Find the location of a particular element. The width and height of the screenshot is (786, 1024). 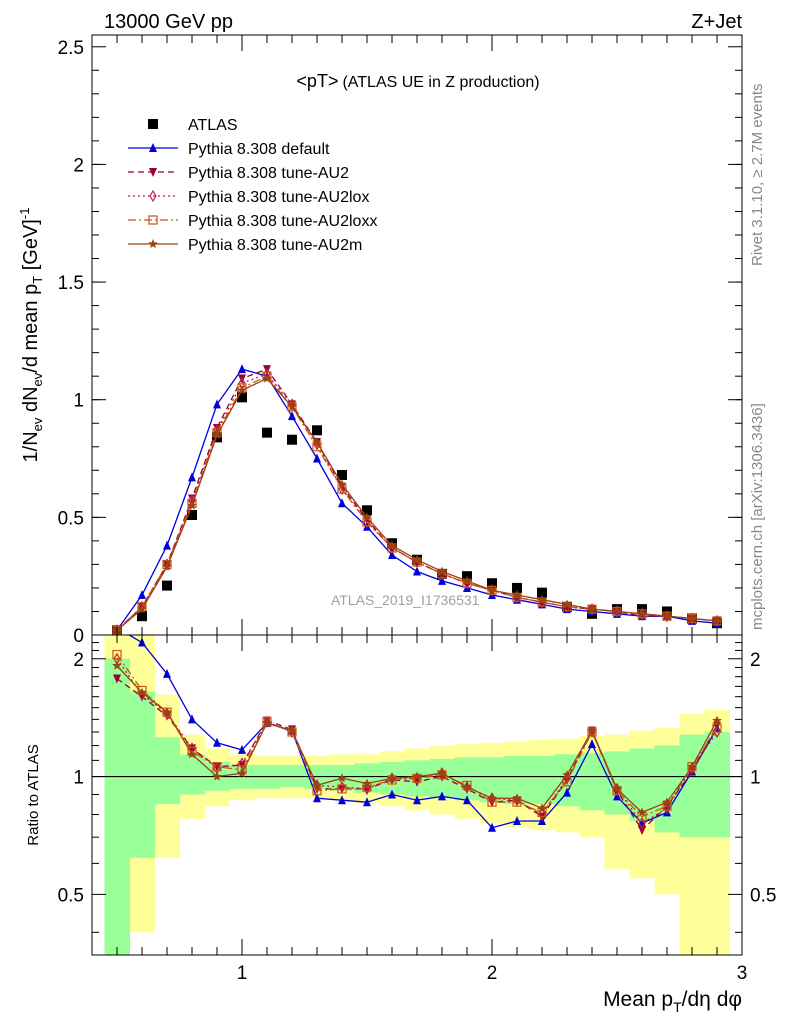

legend-label: Pythia 8.308 tune-AU2 is located at coordinates (268, 173).